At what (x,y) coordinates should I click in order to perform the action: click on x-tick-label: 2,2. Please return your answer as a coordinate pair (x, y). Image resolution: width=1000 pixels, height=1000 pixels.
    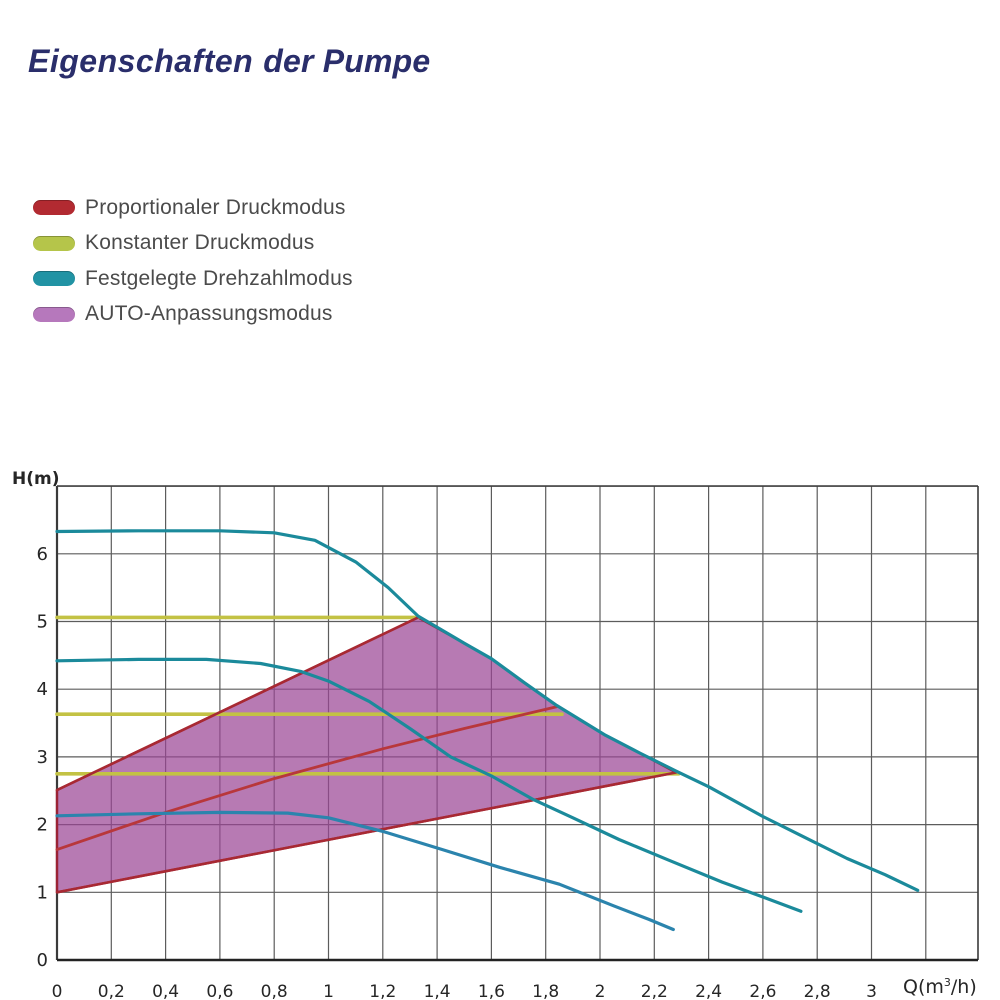
    Looking at the image, I should click on (654, 991).